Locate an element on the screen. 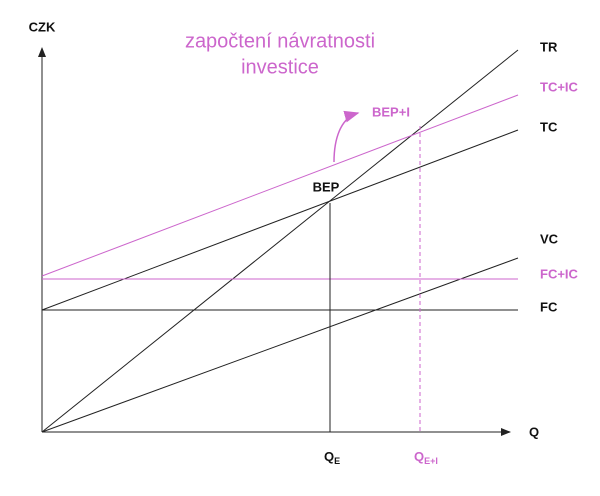 The image size is (600, 496). bep-i-arrow is located at coordinates (346, 136).